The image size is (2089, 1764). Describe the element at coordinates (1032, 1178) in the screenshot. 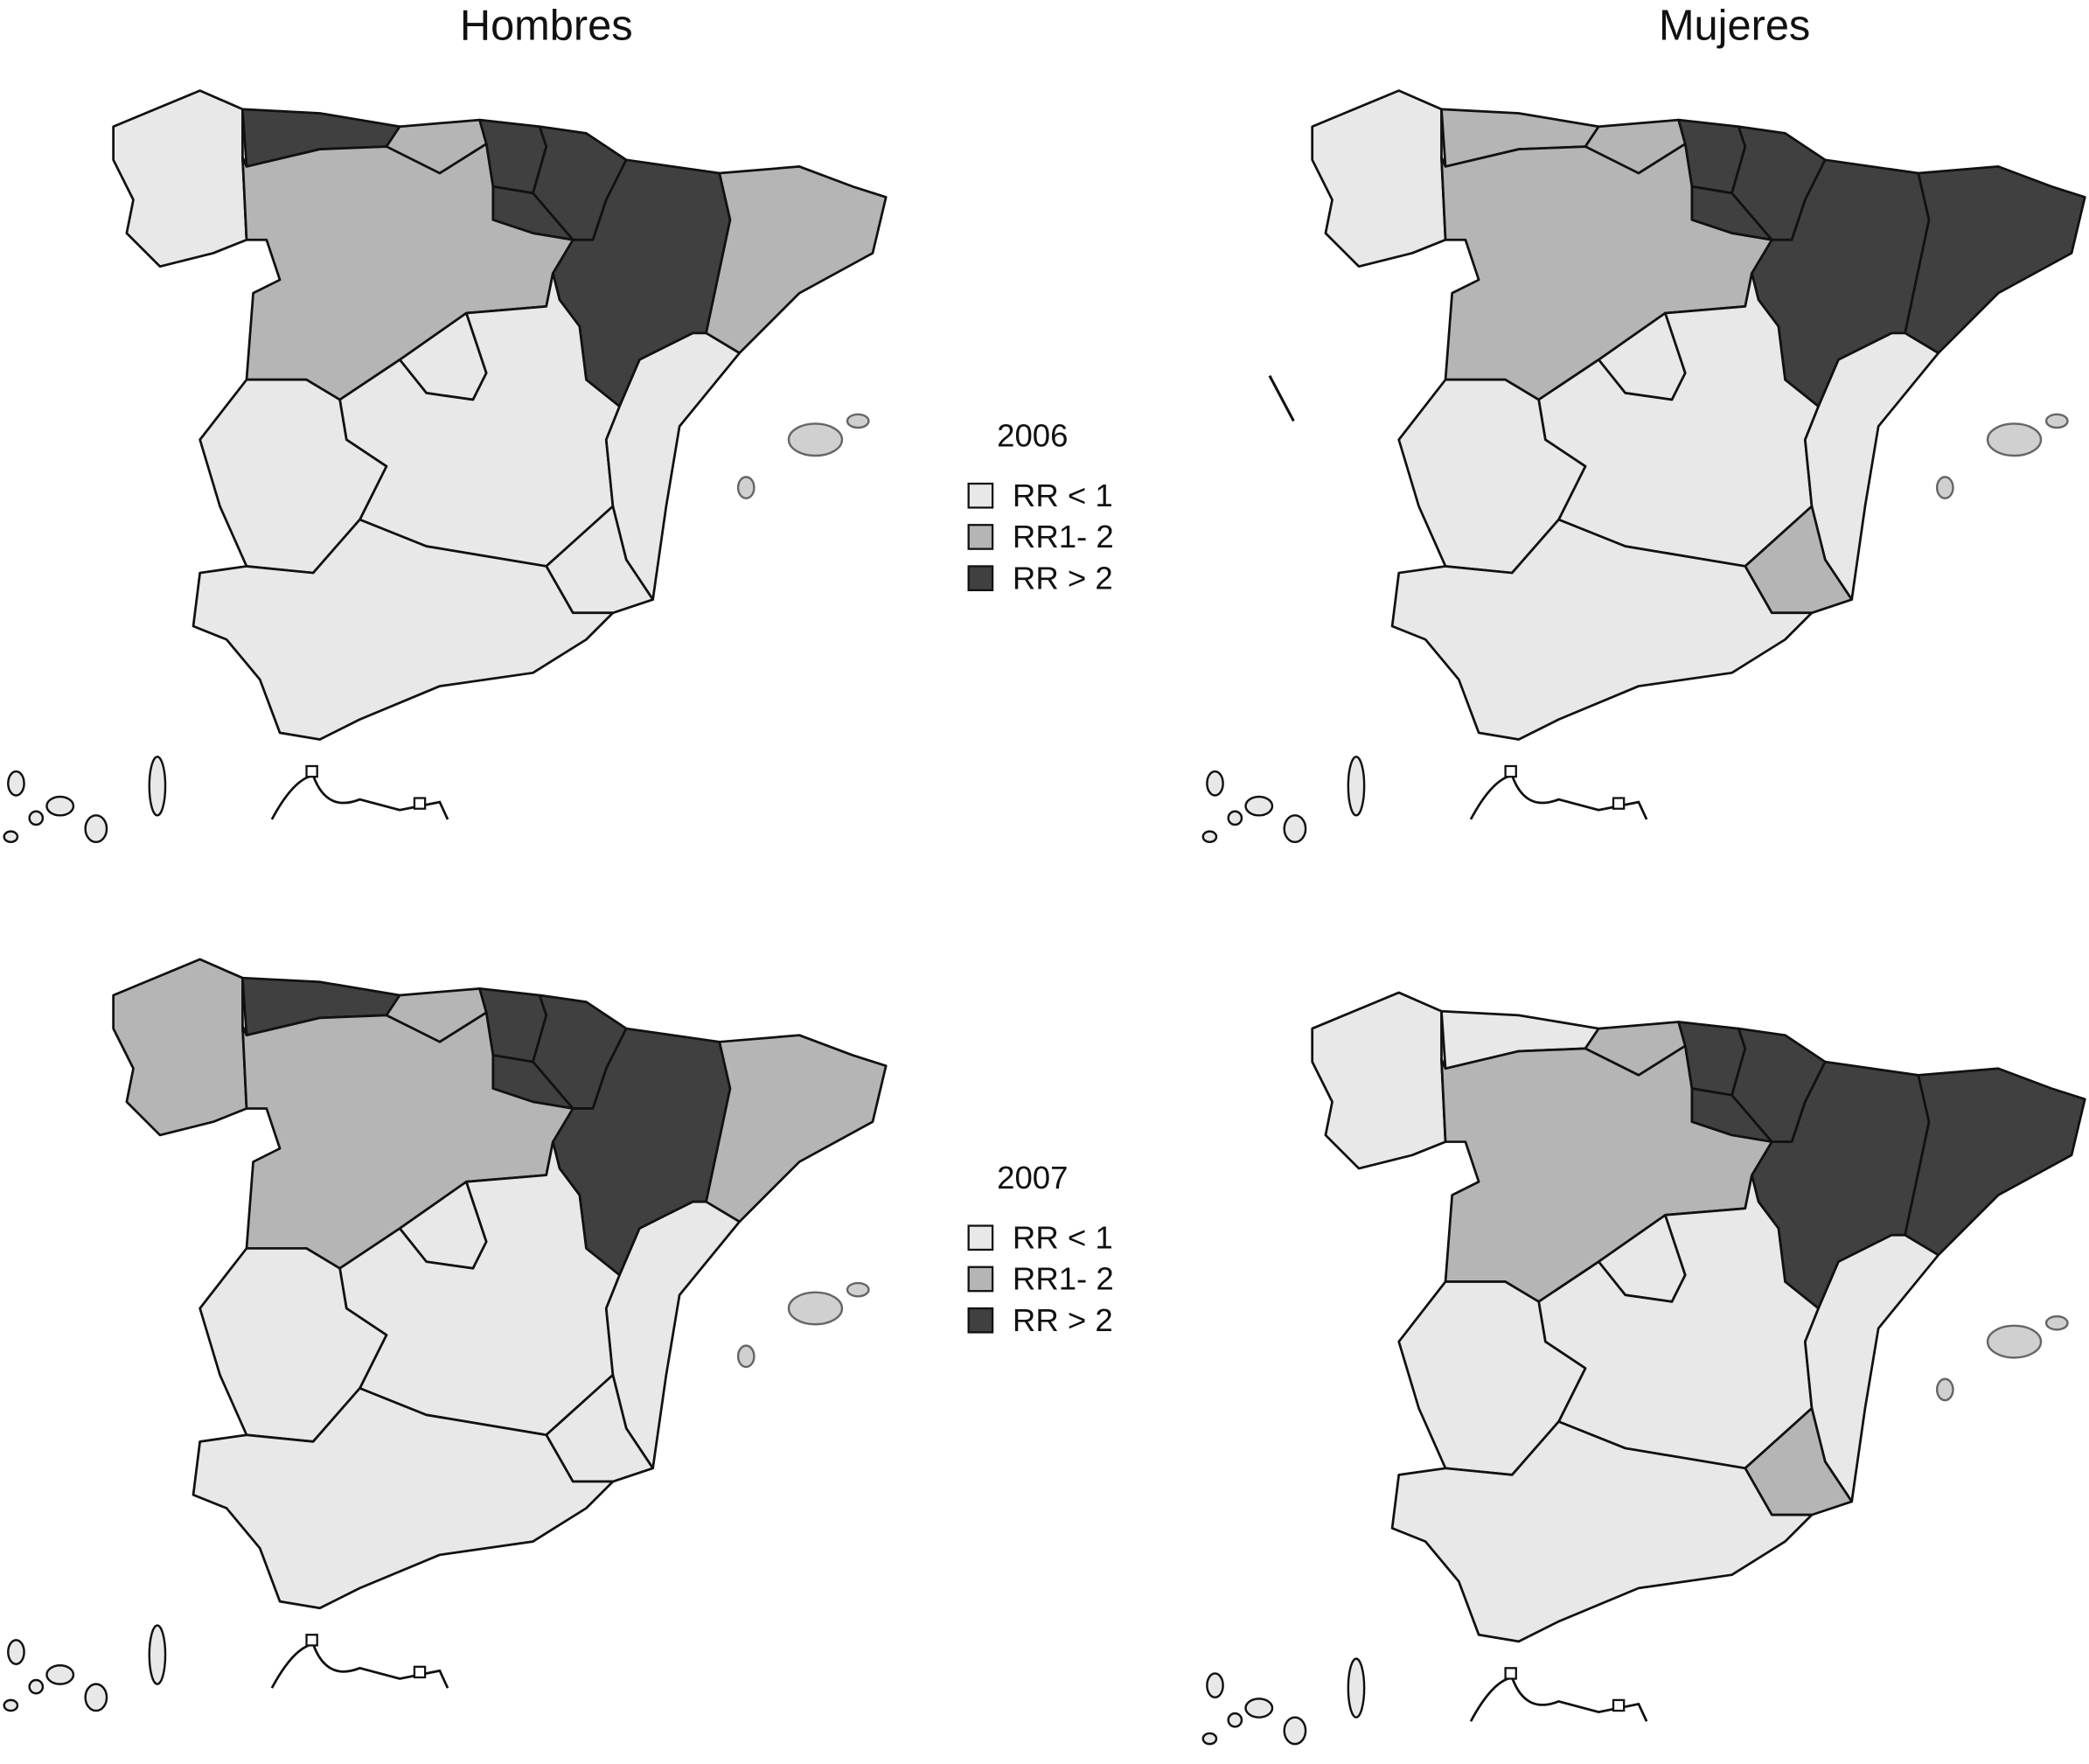

I see `legend-year: 2007` at that location.